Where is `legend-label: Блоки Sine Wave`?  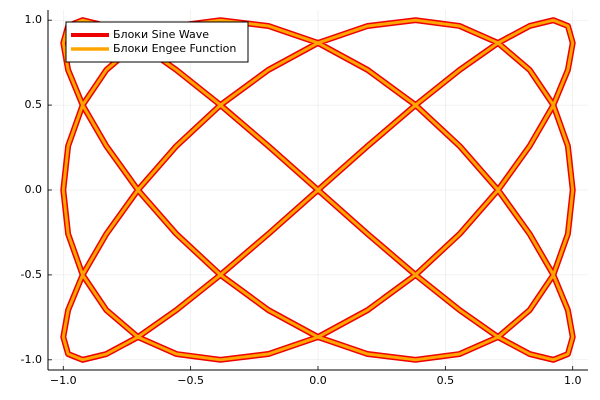
legend-label: Блоки Sine Wave is located at coordinates (161, 34).